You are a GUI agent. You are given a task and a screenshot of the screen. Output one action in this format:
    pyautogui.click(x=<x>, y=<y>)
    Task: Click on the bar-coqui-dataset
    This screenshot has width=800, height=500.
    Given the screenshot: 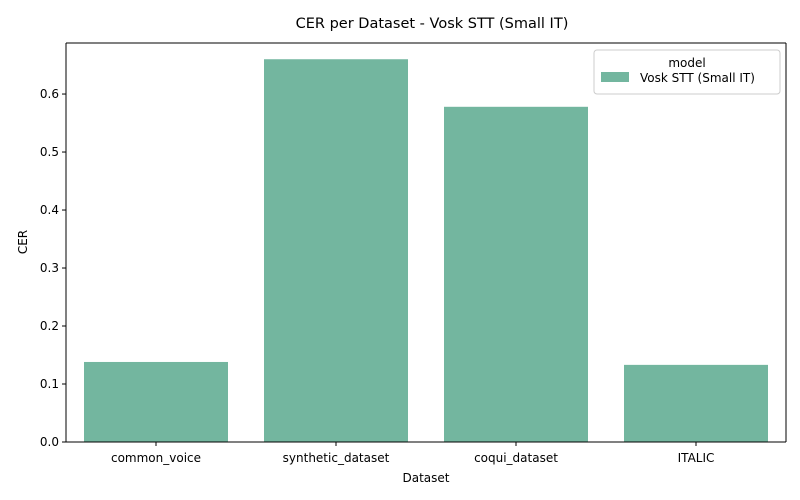 What is the action you would take?
    pyautogui.click(x=516, y=274)
    